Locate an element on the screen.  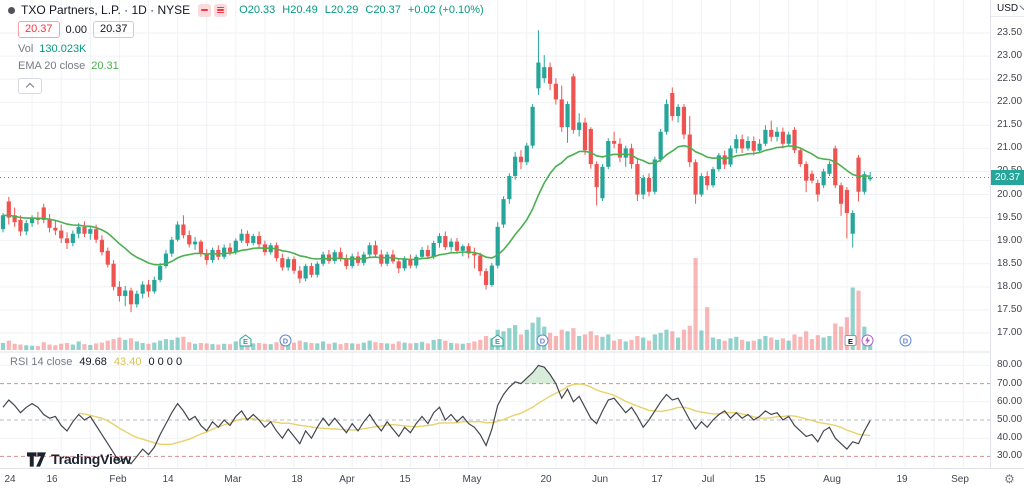
event-marker-alert is located at coordinates (867, 340).